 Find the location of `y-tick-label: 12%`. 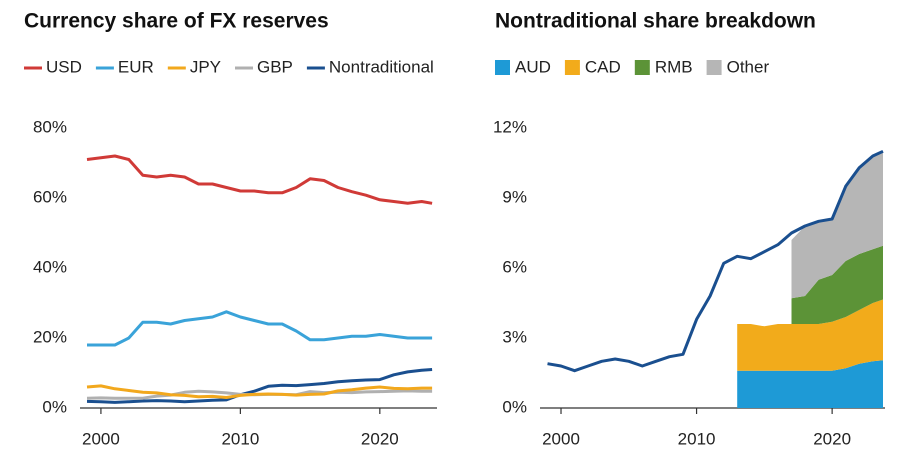

y-tick-label: 12% is located at coordinates (510, 126).